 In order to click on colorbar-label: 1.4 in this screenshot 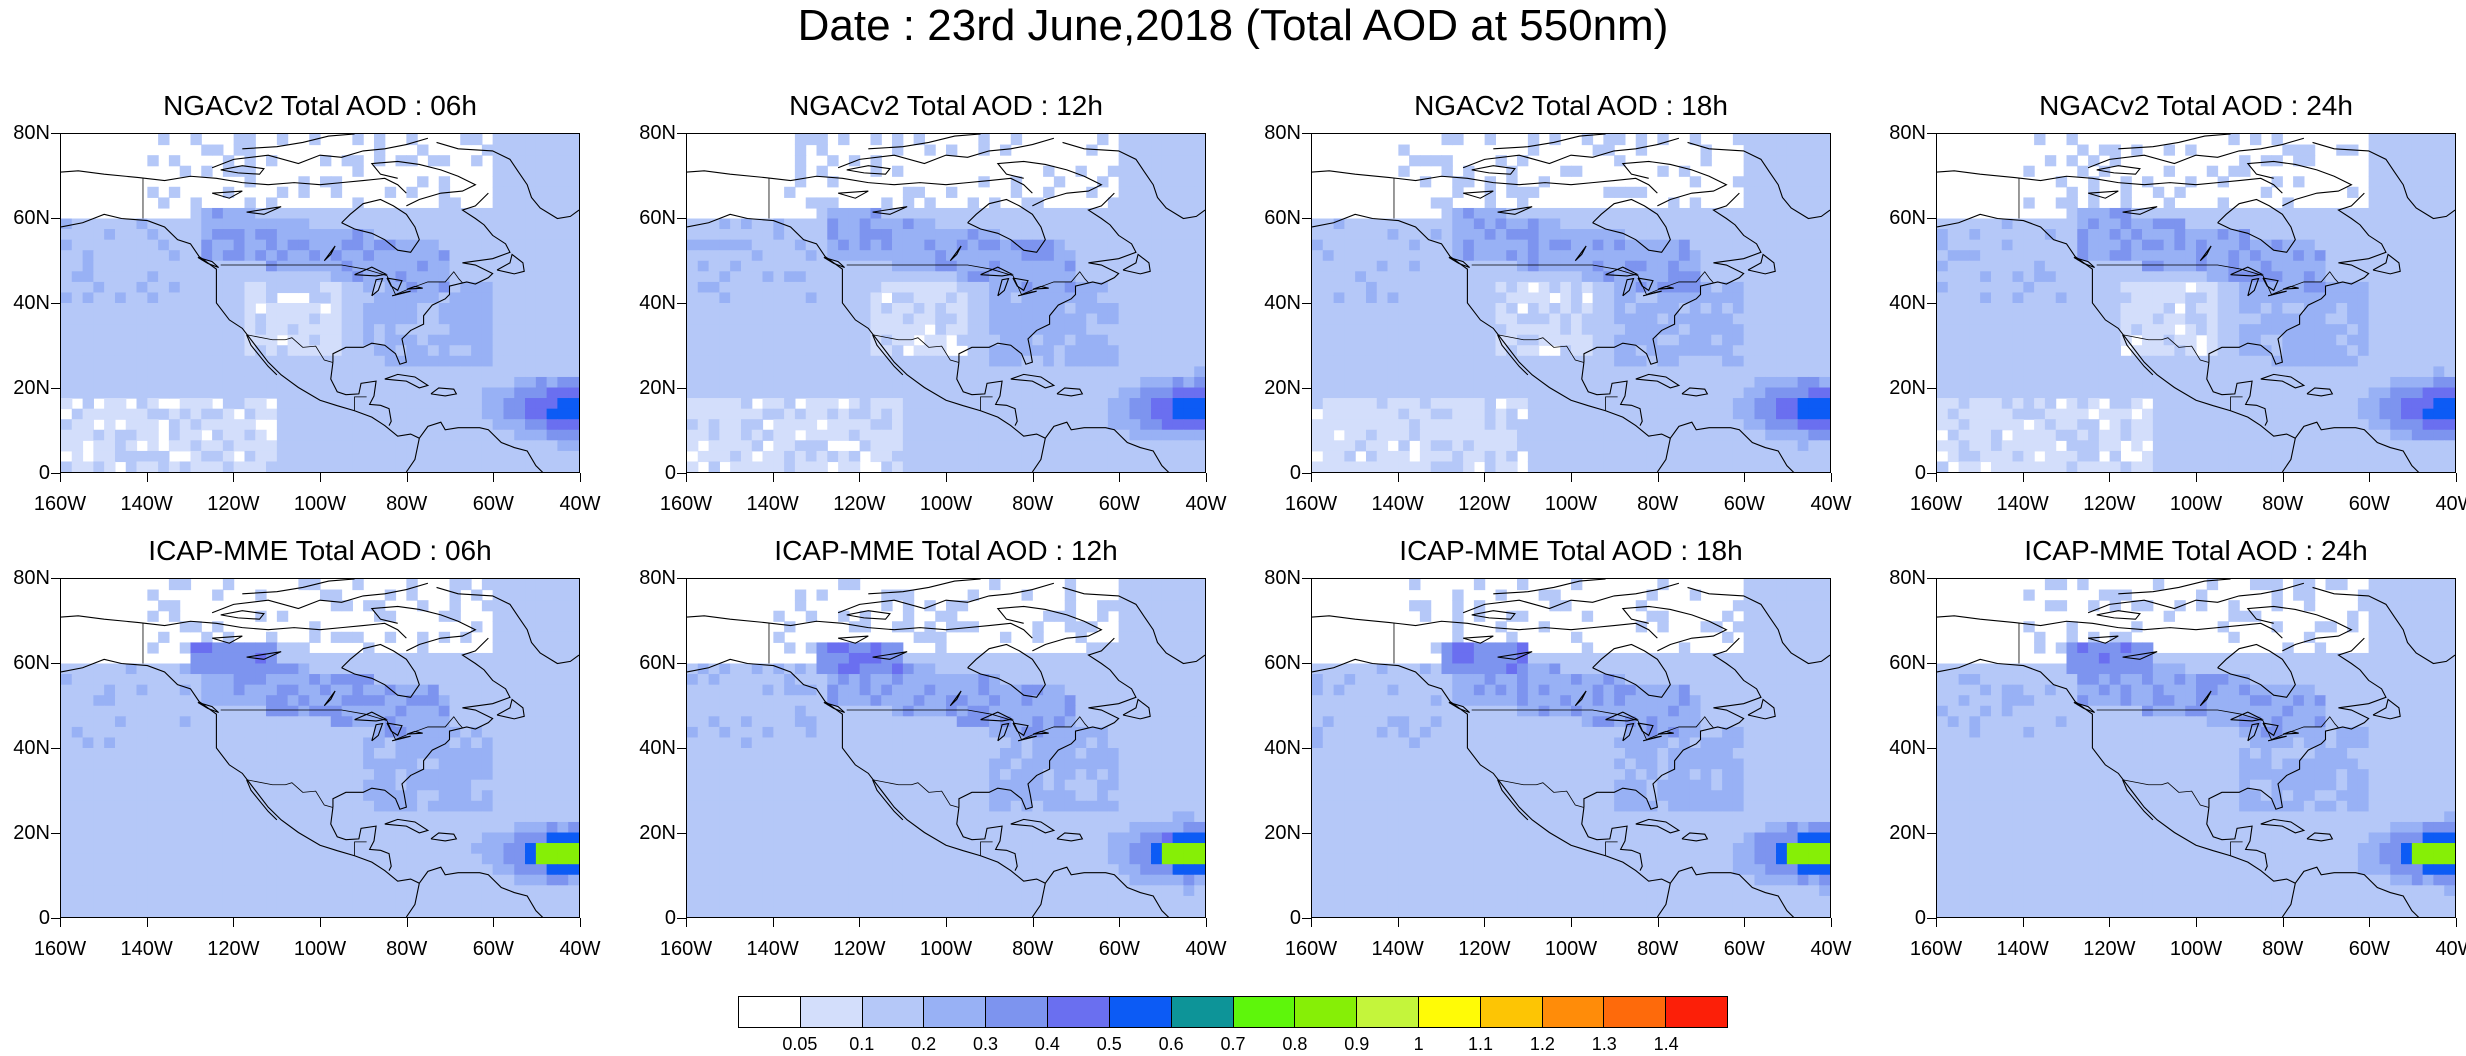, I will do `click(1666, 1044)`.